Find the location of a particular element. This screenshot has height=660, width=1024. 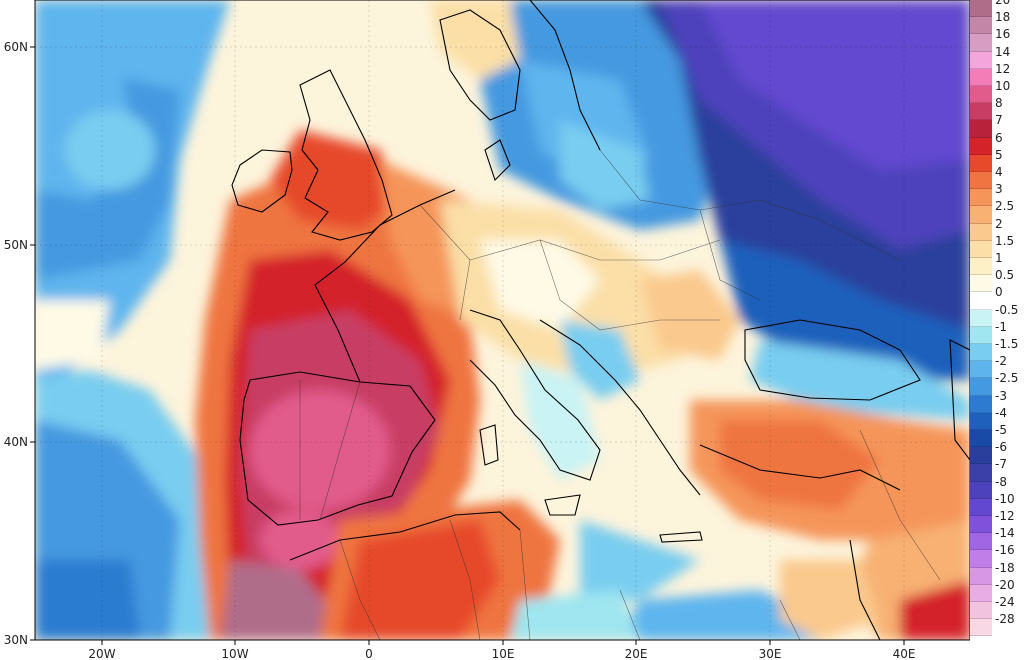

legend-level: -20 is located at coordinates (997, 590).